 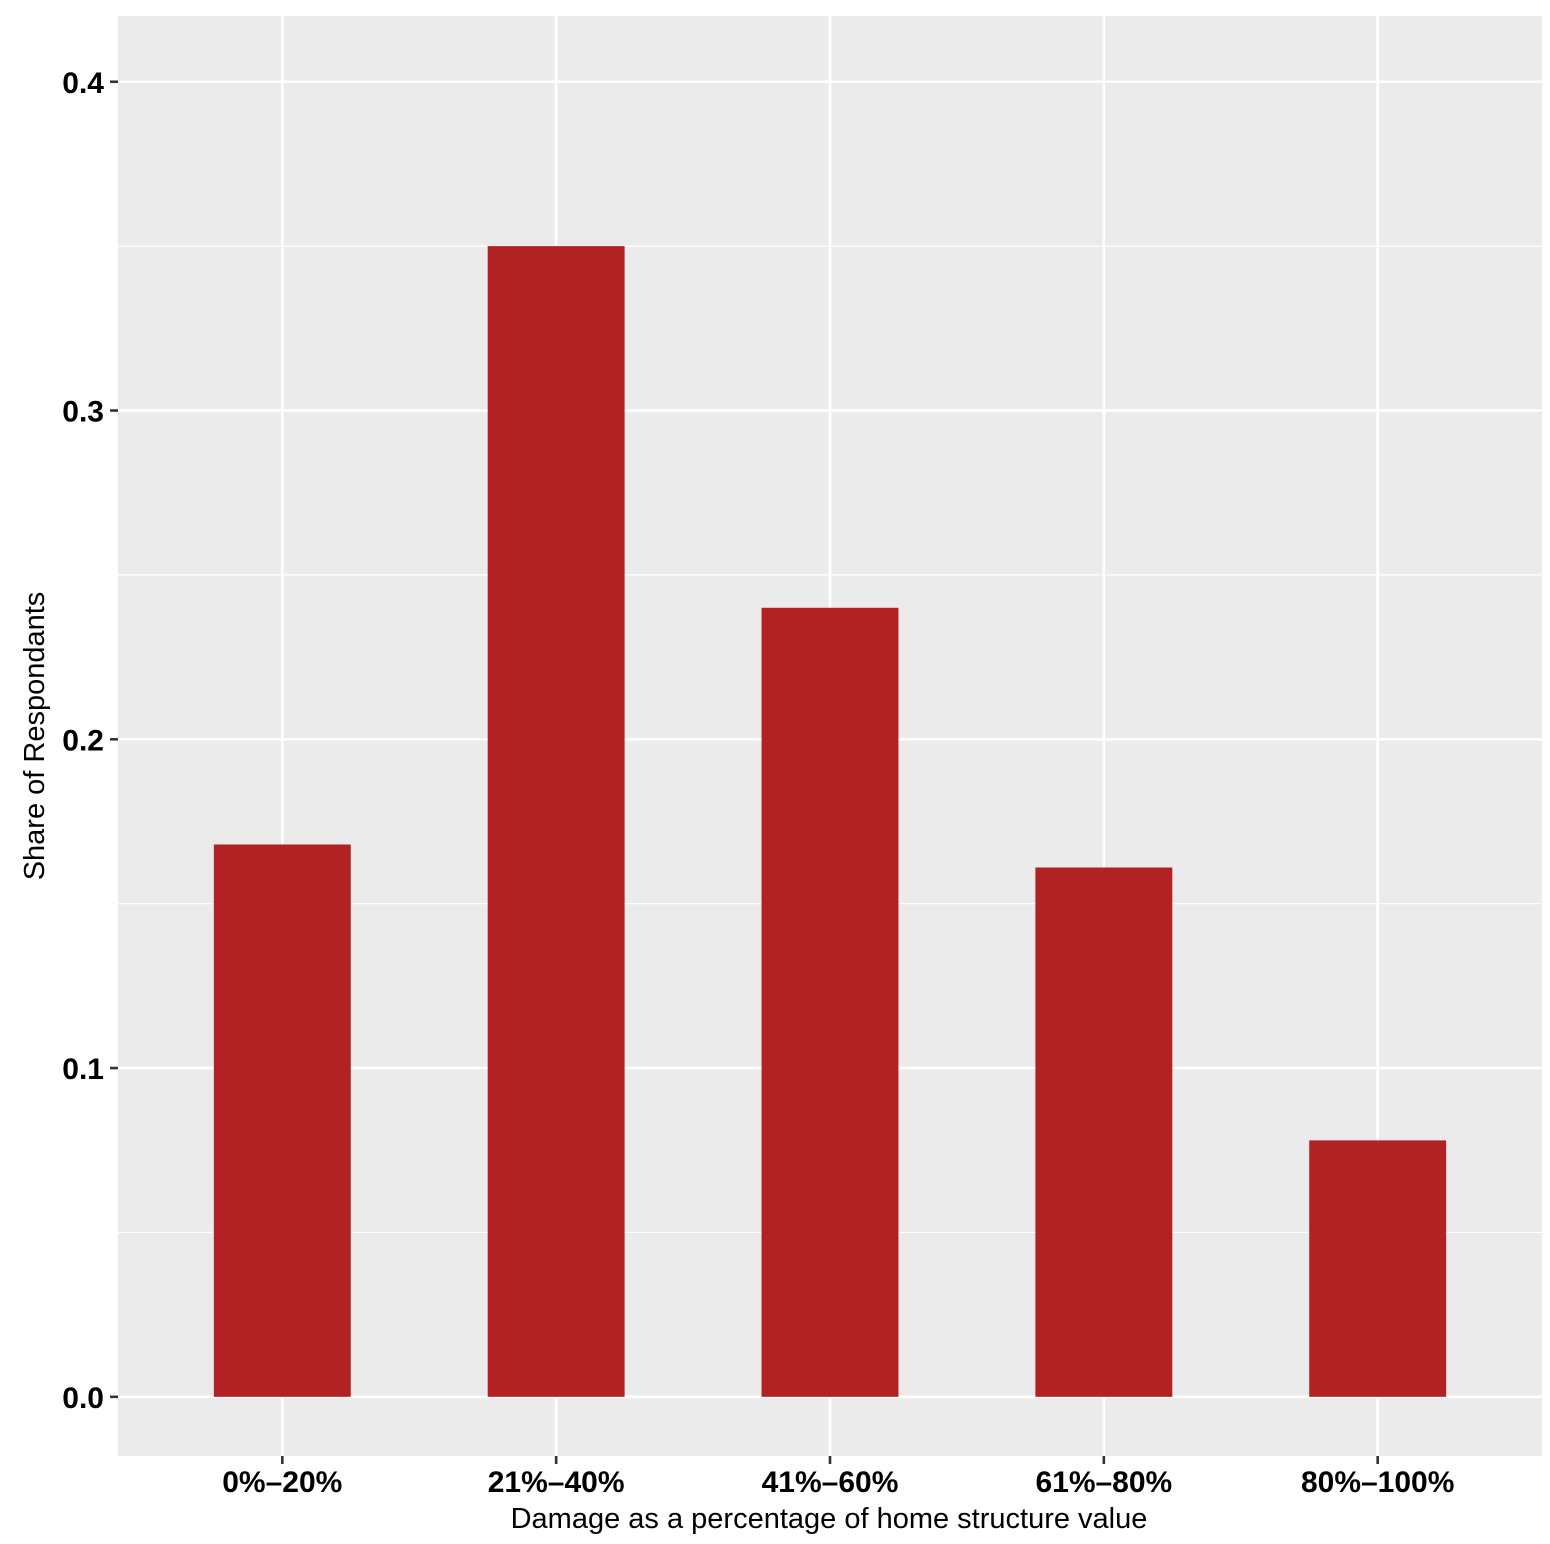 What do you see at coordinates (83, 1398) in the screenshot?
I see `y-tick-label: 0.0` at bounding box center [83, 1398].